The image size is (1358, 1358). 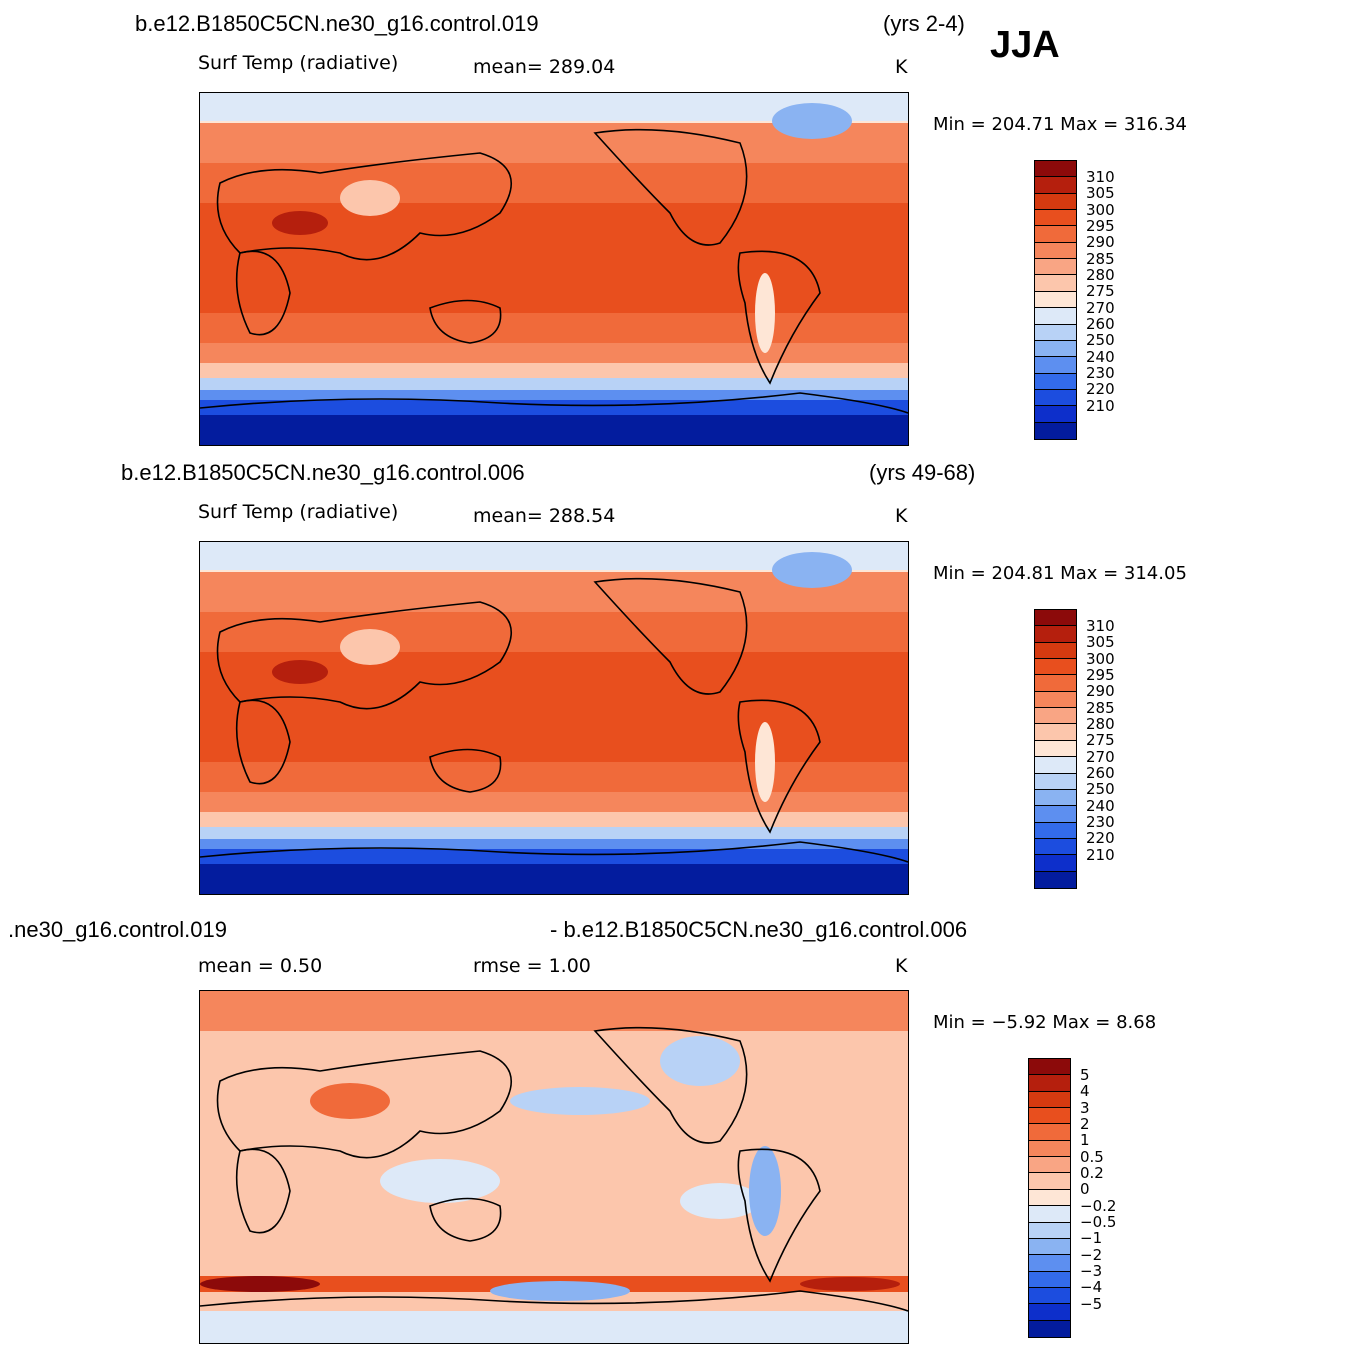 I want to click on mean-top: mean= 289.04, so click(x=544, y=67).